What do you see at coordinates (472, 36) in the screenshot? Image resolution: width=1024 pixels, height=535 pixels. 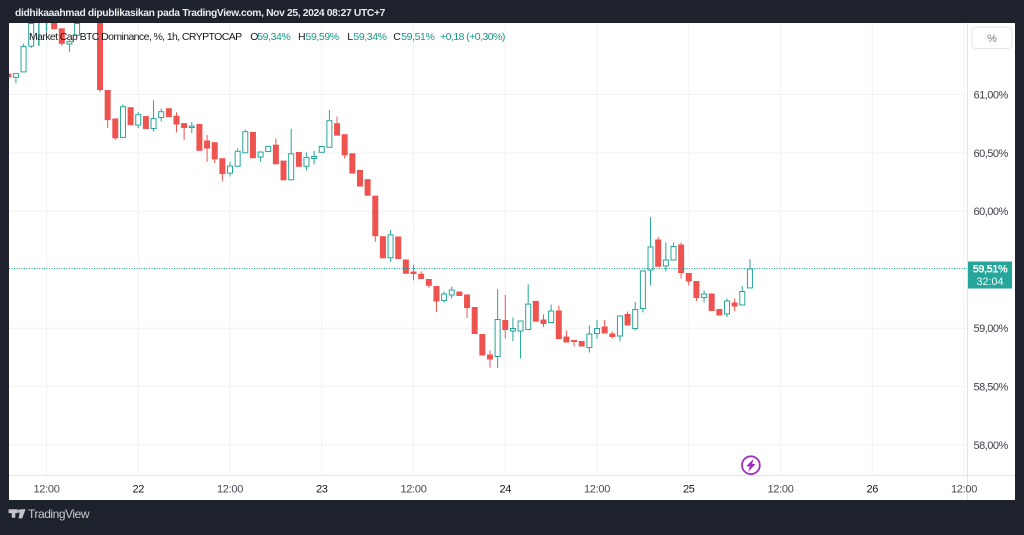 I see `svg-text: +0,18 (+0,30%)` at bounding box center [472, 36].